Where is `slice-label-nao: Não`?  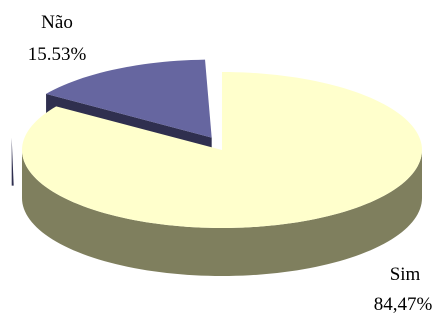 slice-label-nao: Não is located at coordinates (57, 22).